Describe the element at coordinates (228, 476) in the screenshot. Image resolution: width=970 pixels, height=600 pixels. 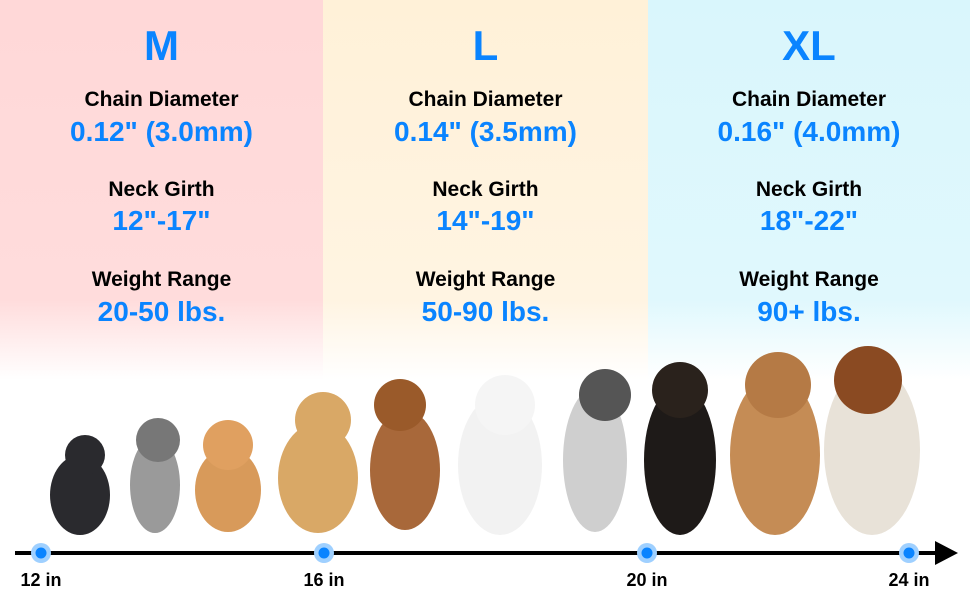
I see `dog-corgi-icon` at that location.